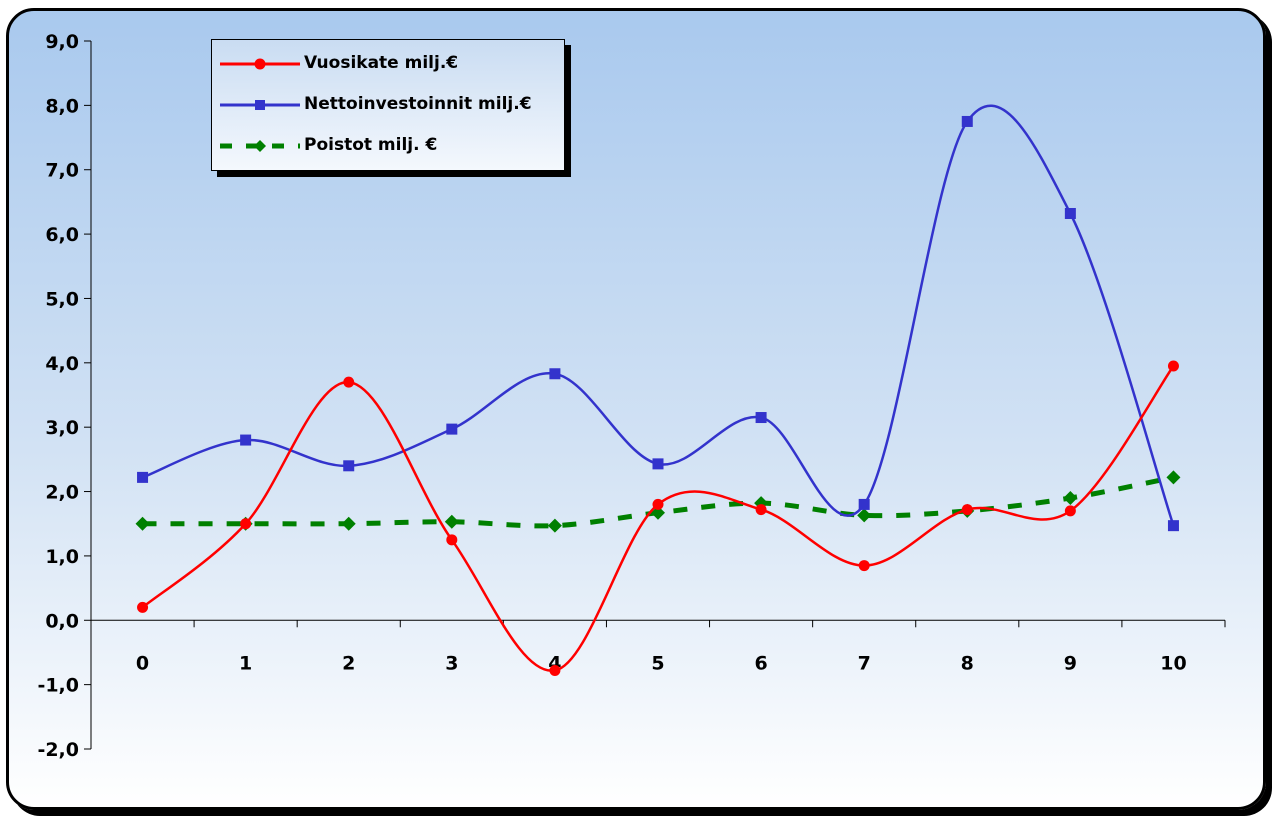 The height and width of the screenshot is (818, 1272). What do you see at coordinates (760, 663) in the screenshot?
I see `x-tick-label: 6` at bounding box center [760, 663].